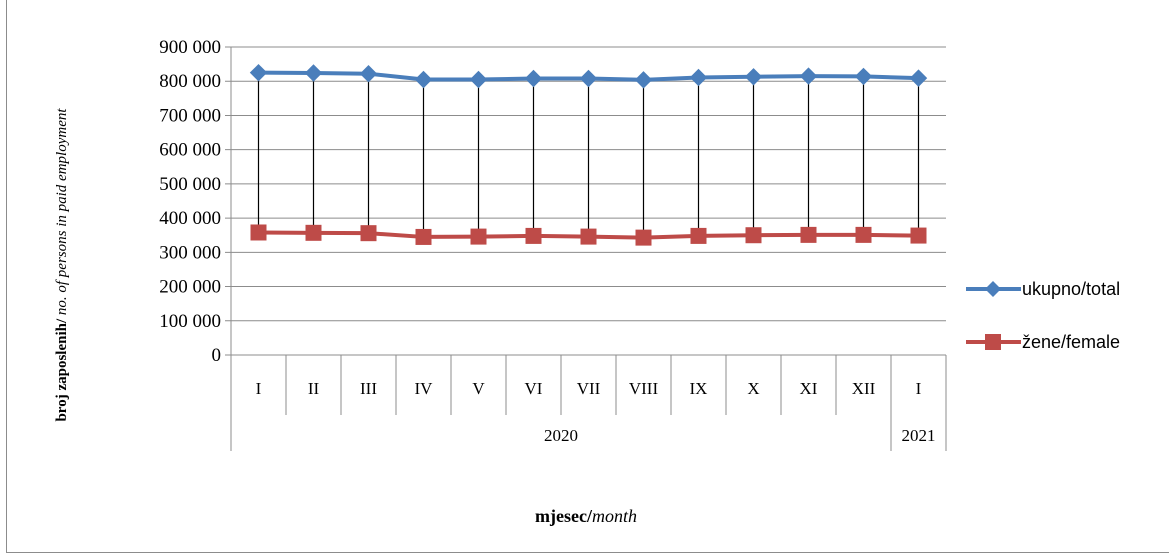  Describe the element at coordinates (314, 388) in the screenshot. I see `x-tick-label: II` at that location.